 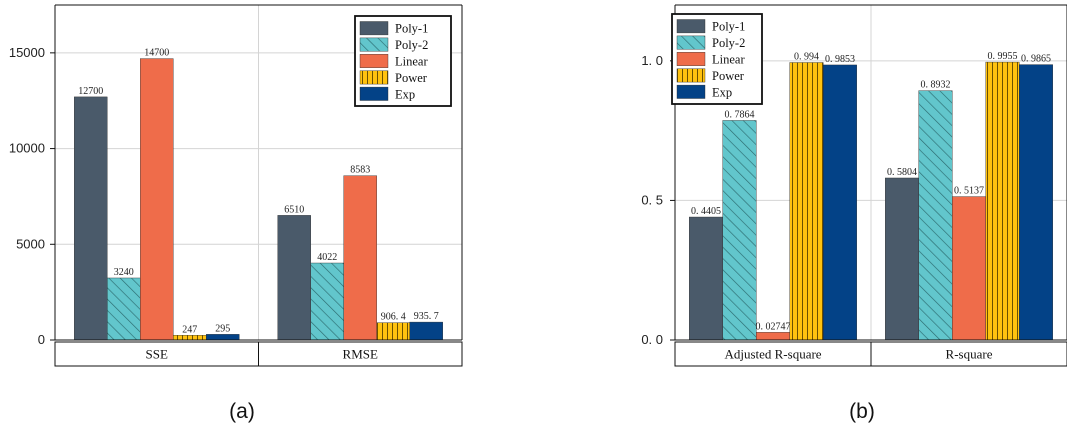 I want to click on panel-a-bar-poly-2-rmse, so click(x=327, y=301).